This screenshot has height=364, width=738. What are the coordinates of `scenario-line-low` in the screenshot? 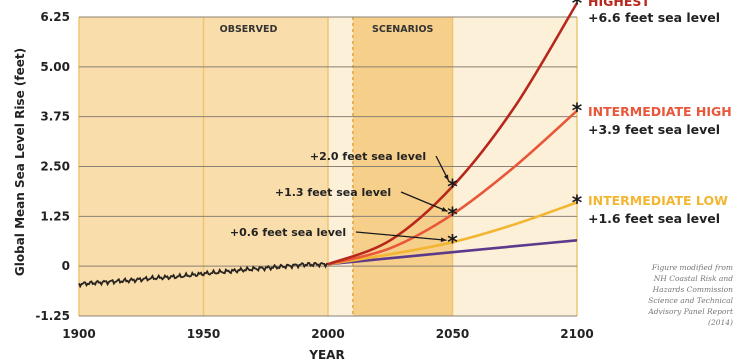 It's located at (452, 252).